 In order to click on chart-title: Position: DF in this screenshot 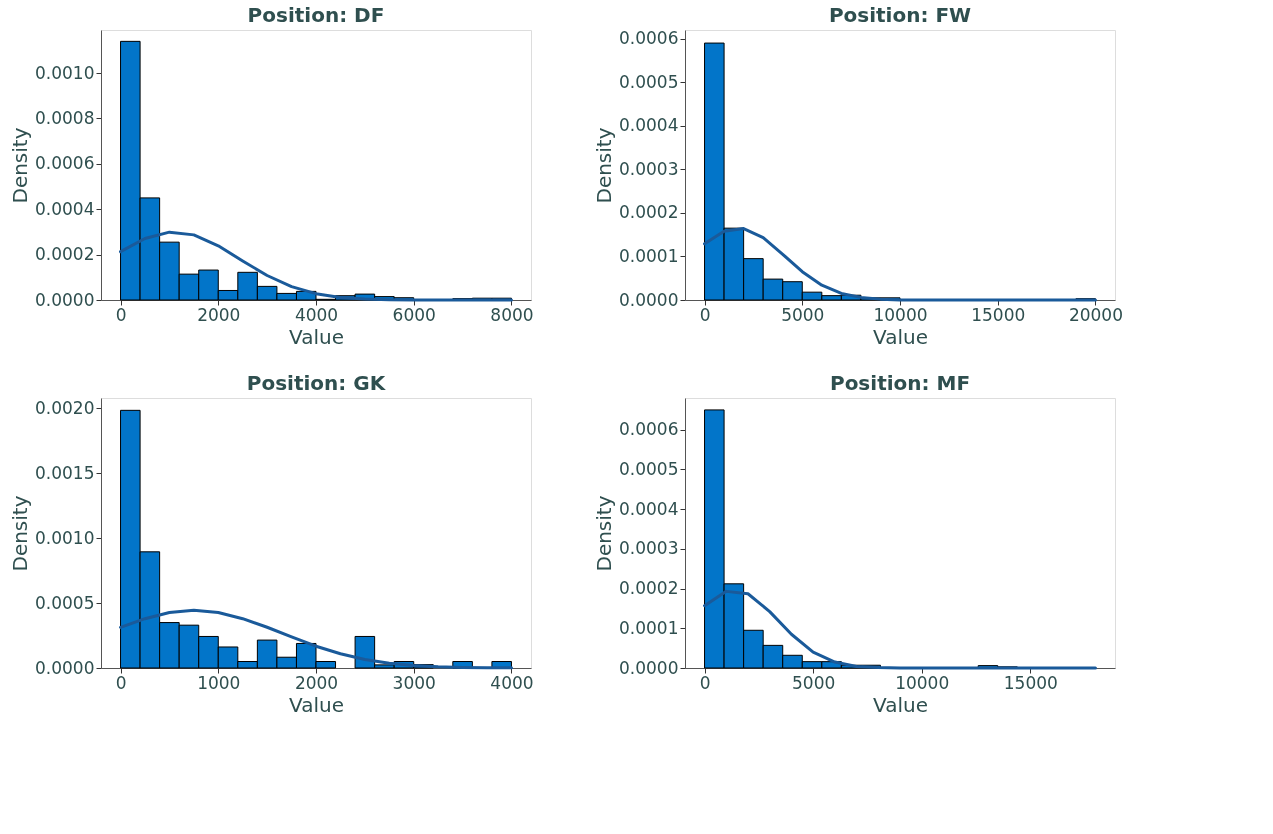, I will do `click(316, 15)`.